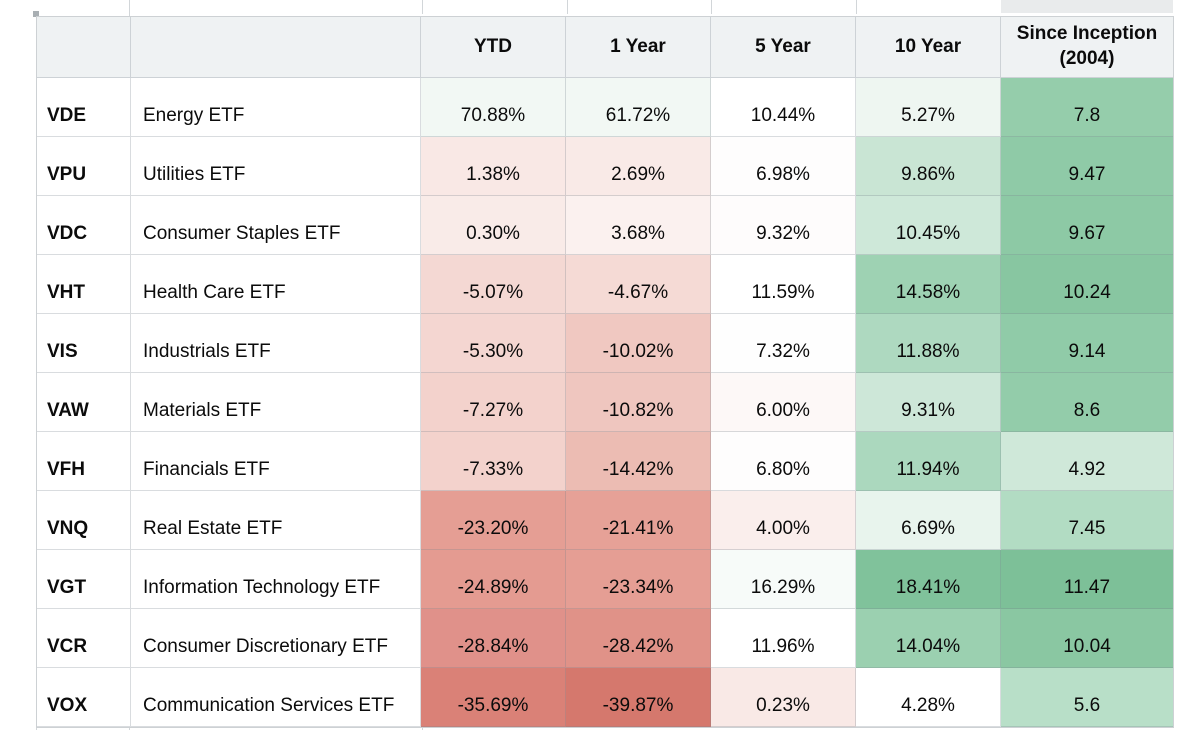 Image resolution: width=1200 pixels, height=754 pixels. What do you see at coordinates (928, 47) in the screenshot?
I see `column-header-10-year: 10 Year` at bounding box center [928, 47].